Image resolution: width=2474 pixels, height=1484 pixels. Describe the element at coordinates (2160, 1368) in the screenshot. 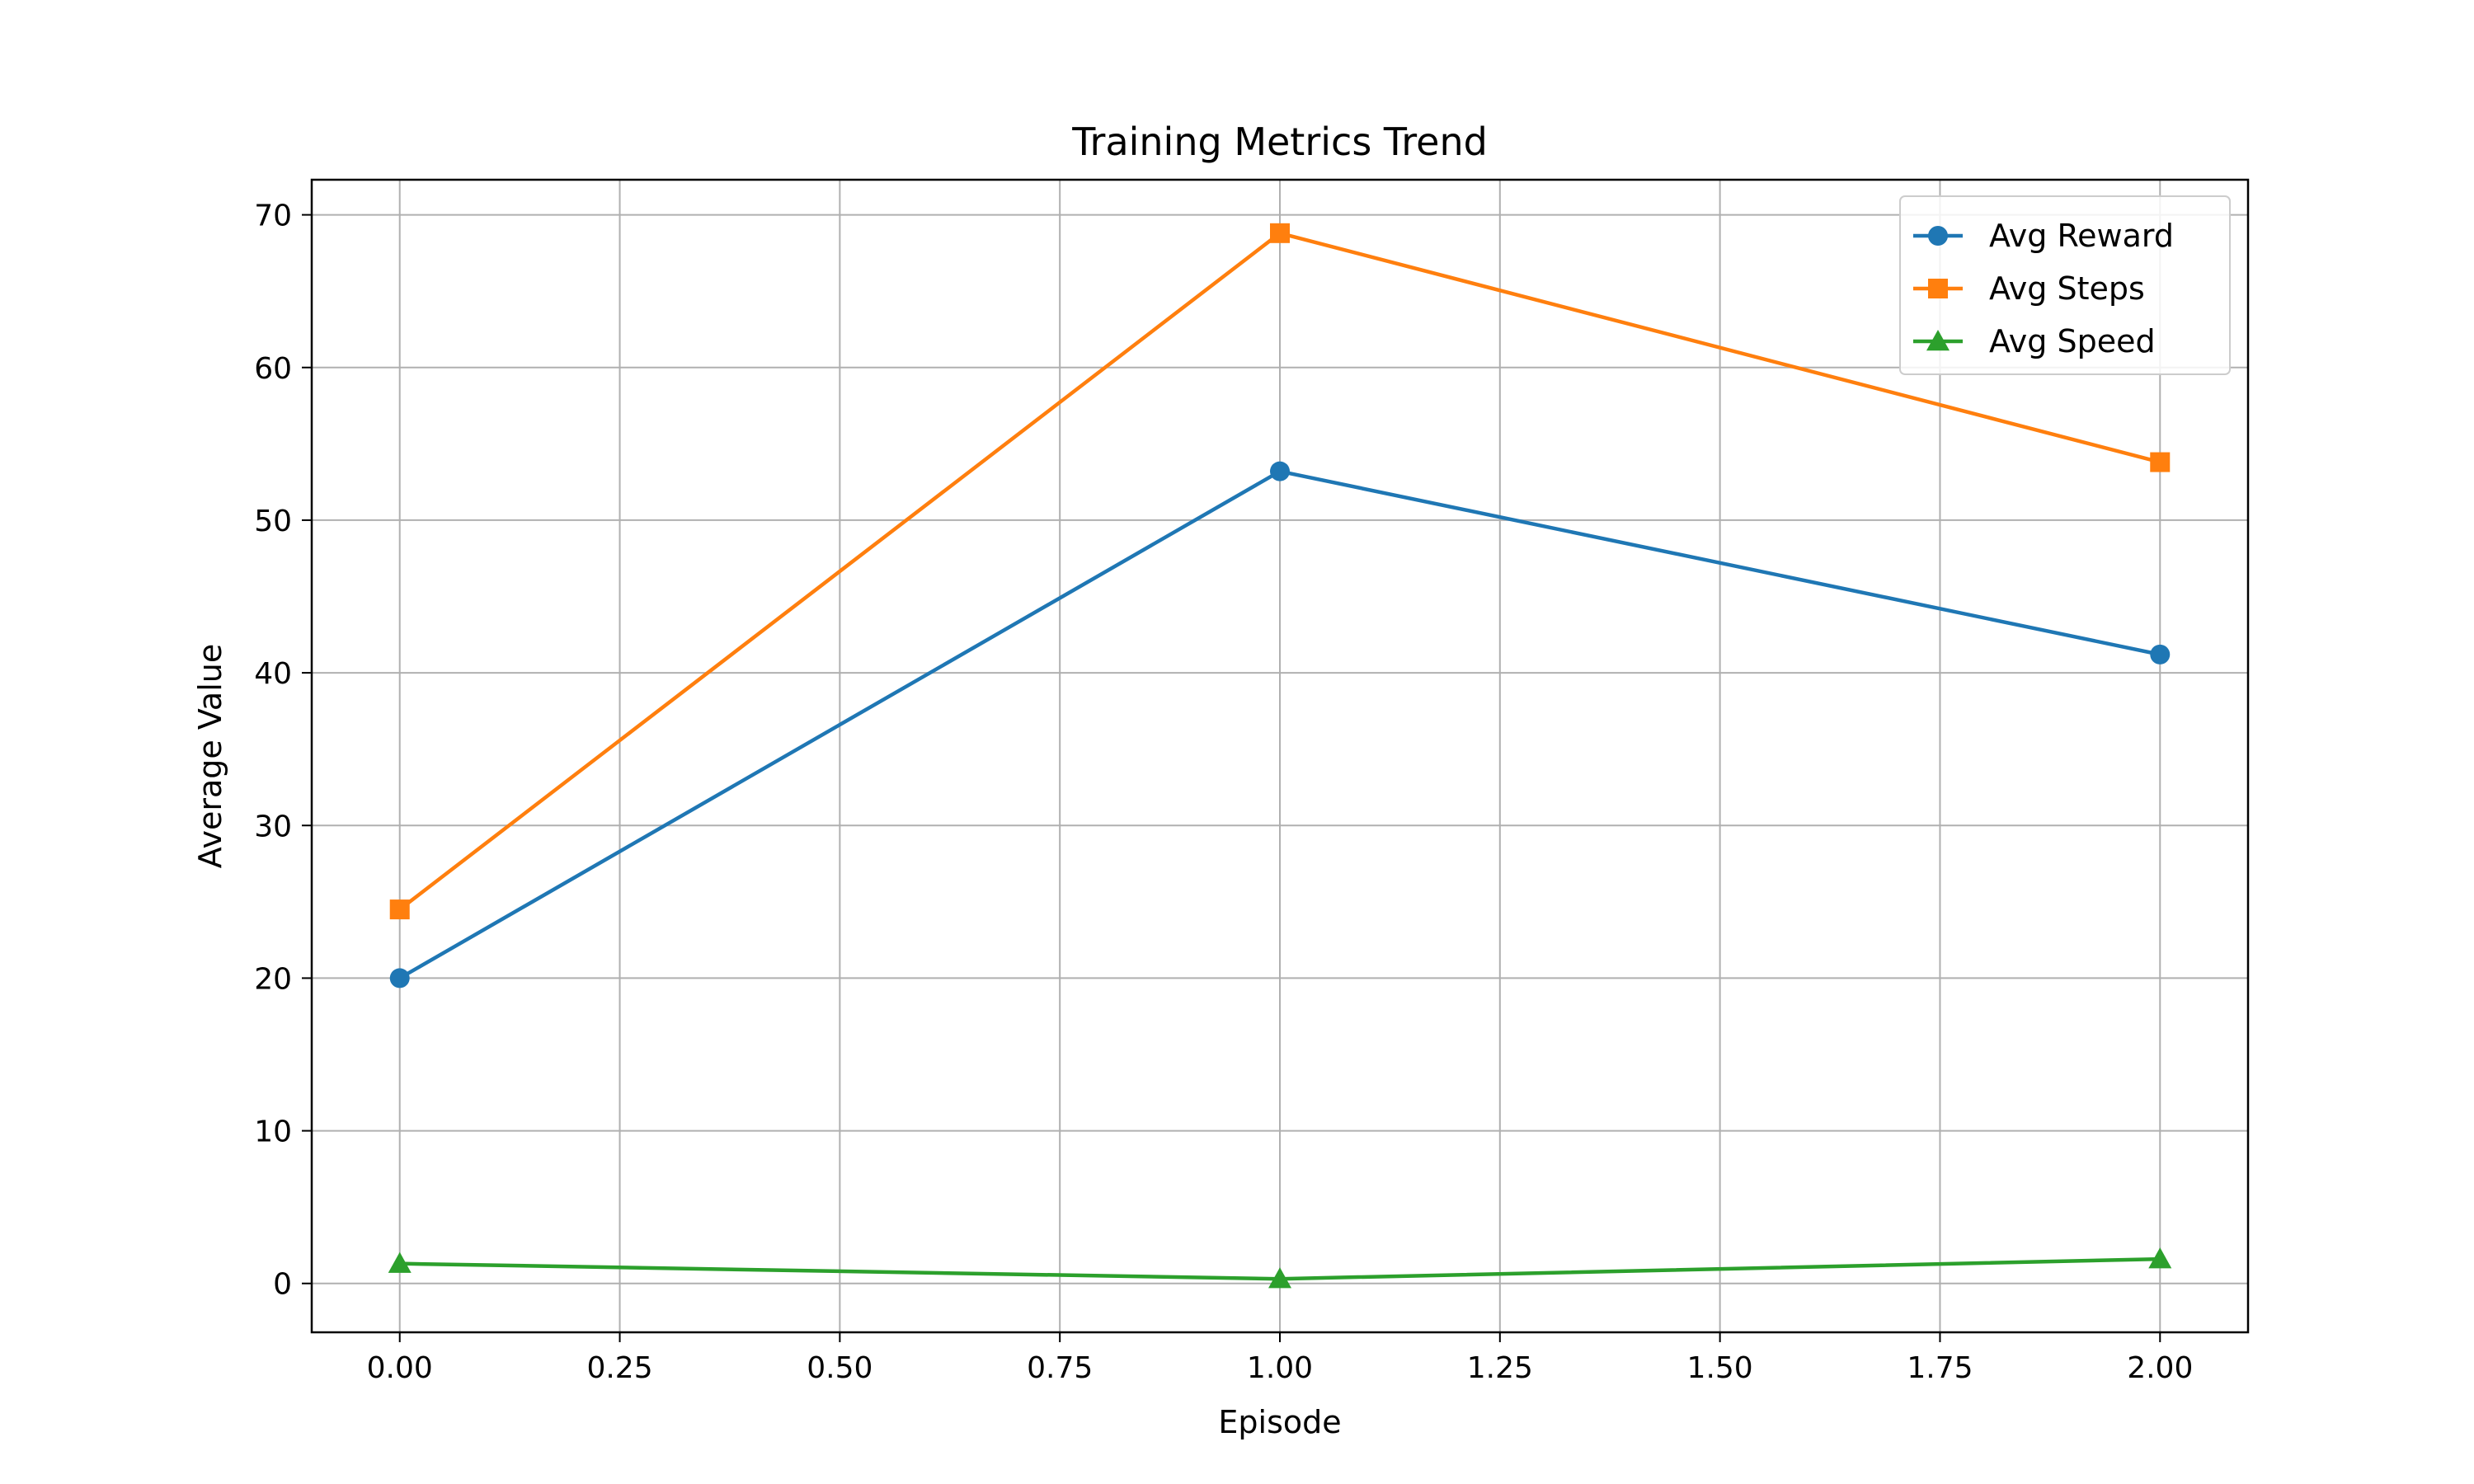

I see `x-tick-label: 2.00` at that location.